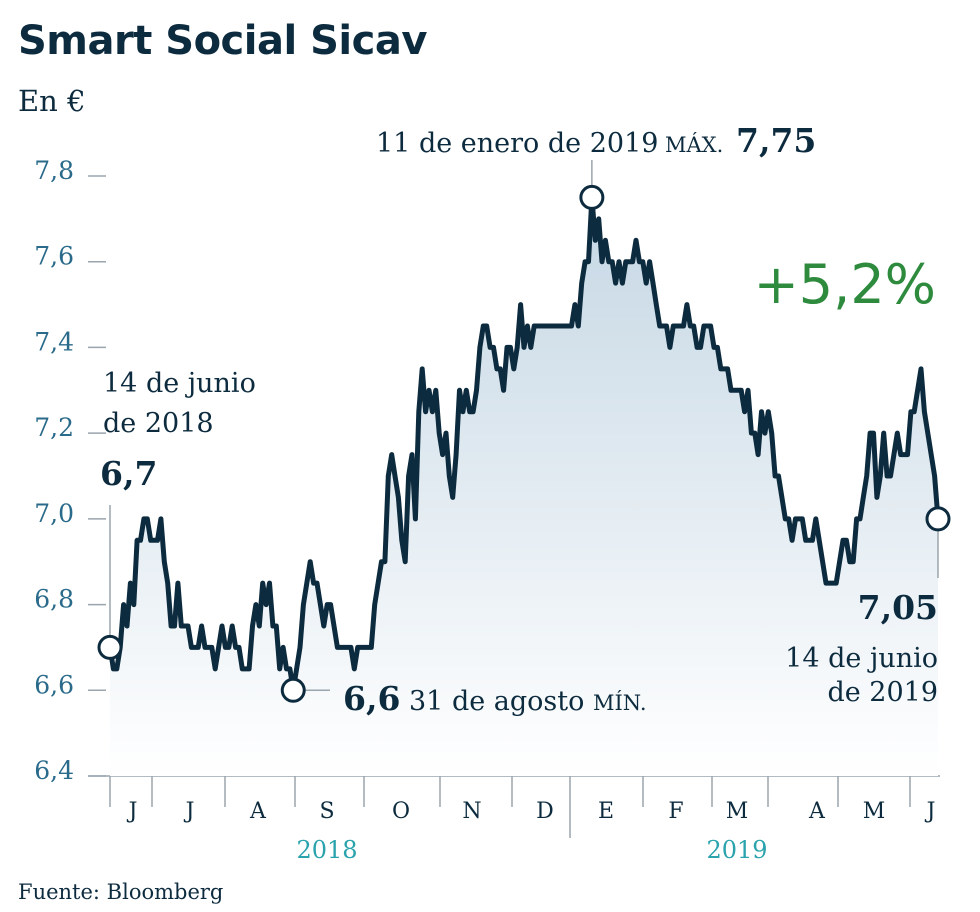 The image size is (980, 912). I want to click on start-date-line1: 14 de junio, so click(179, 383).